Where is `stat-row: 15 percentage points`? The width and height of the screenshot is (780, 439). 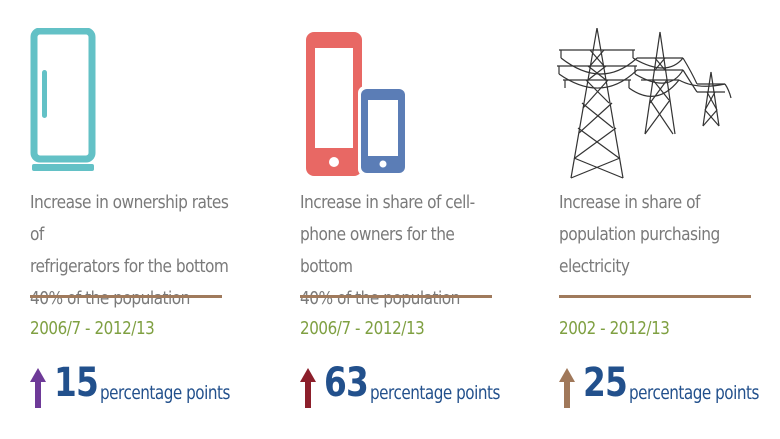 stat-row: 15 percentage points is located at coordinates (148, 387).